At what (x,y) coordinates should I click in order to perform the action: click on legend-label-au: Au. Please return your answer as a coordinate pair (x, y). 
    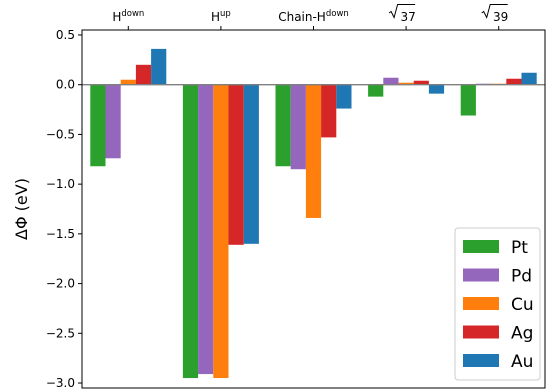
    Looking at the image, I should click on (522, 362).